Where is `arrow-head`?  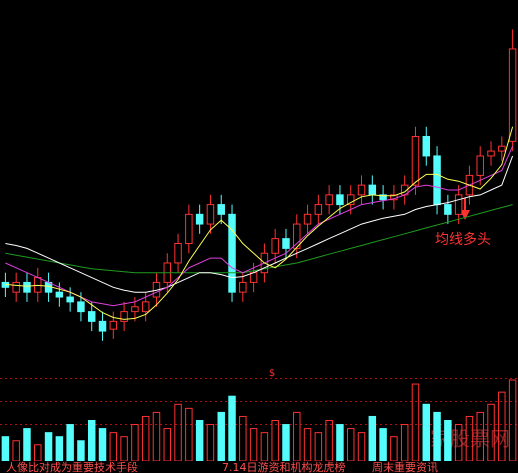 arrow-head is located at coordinates (465, 215).